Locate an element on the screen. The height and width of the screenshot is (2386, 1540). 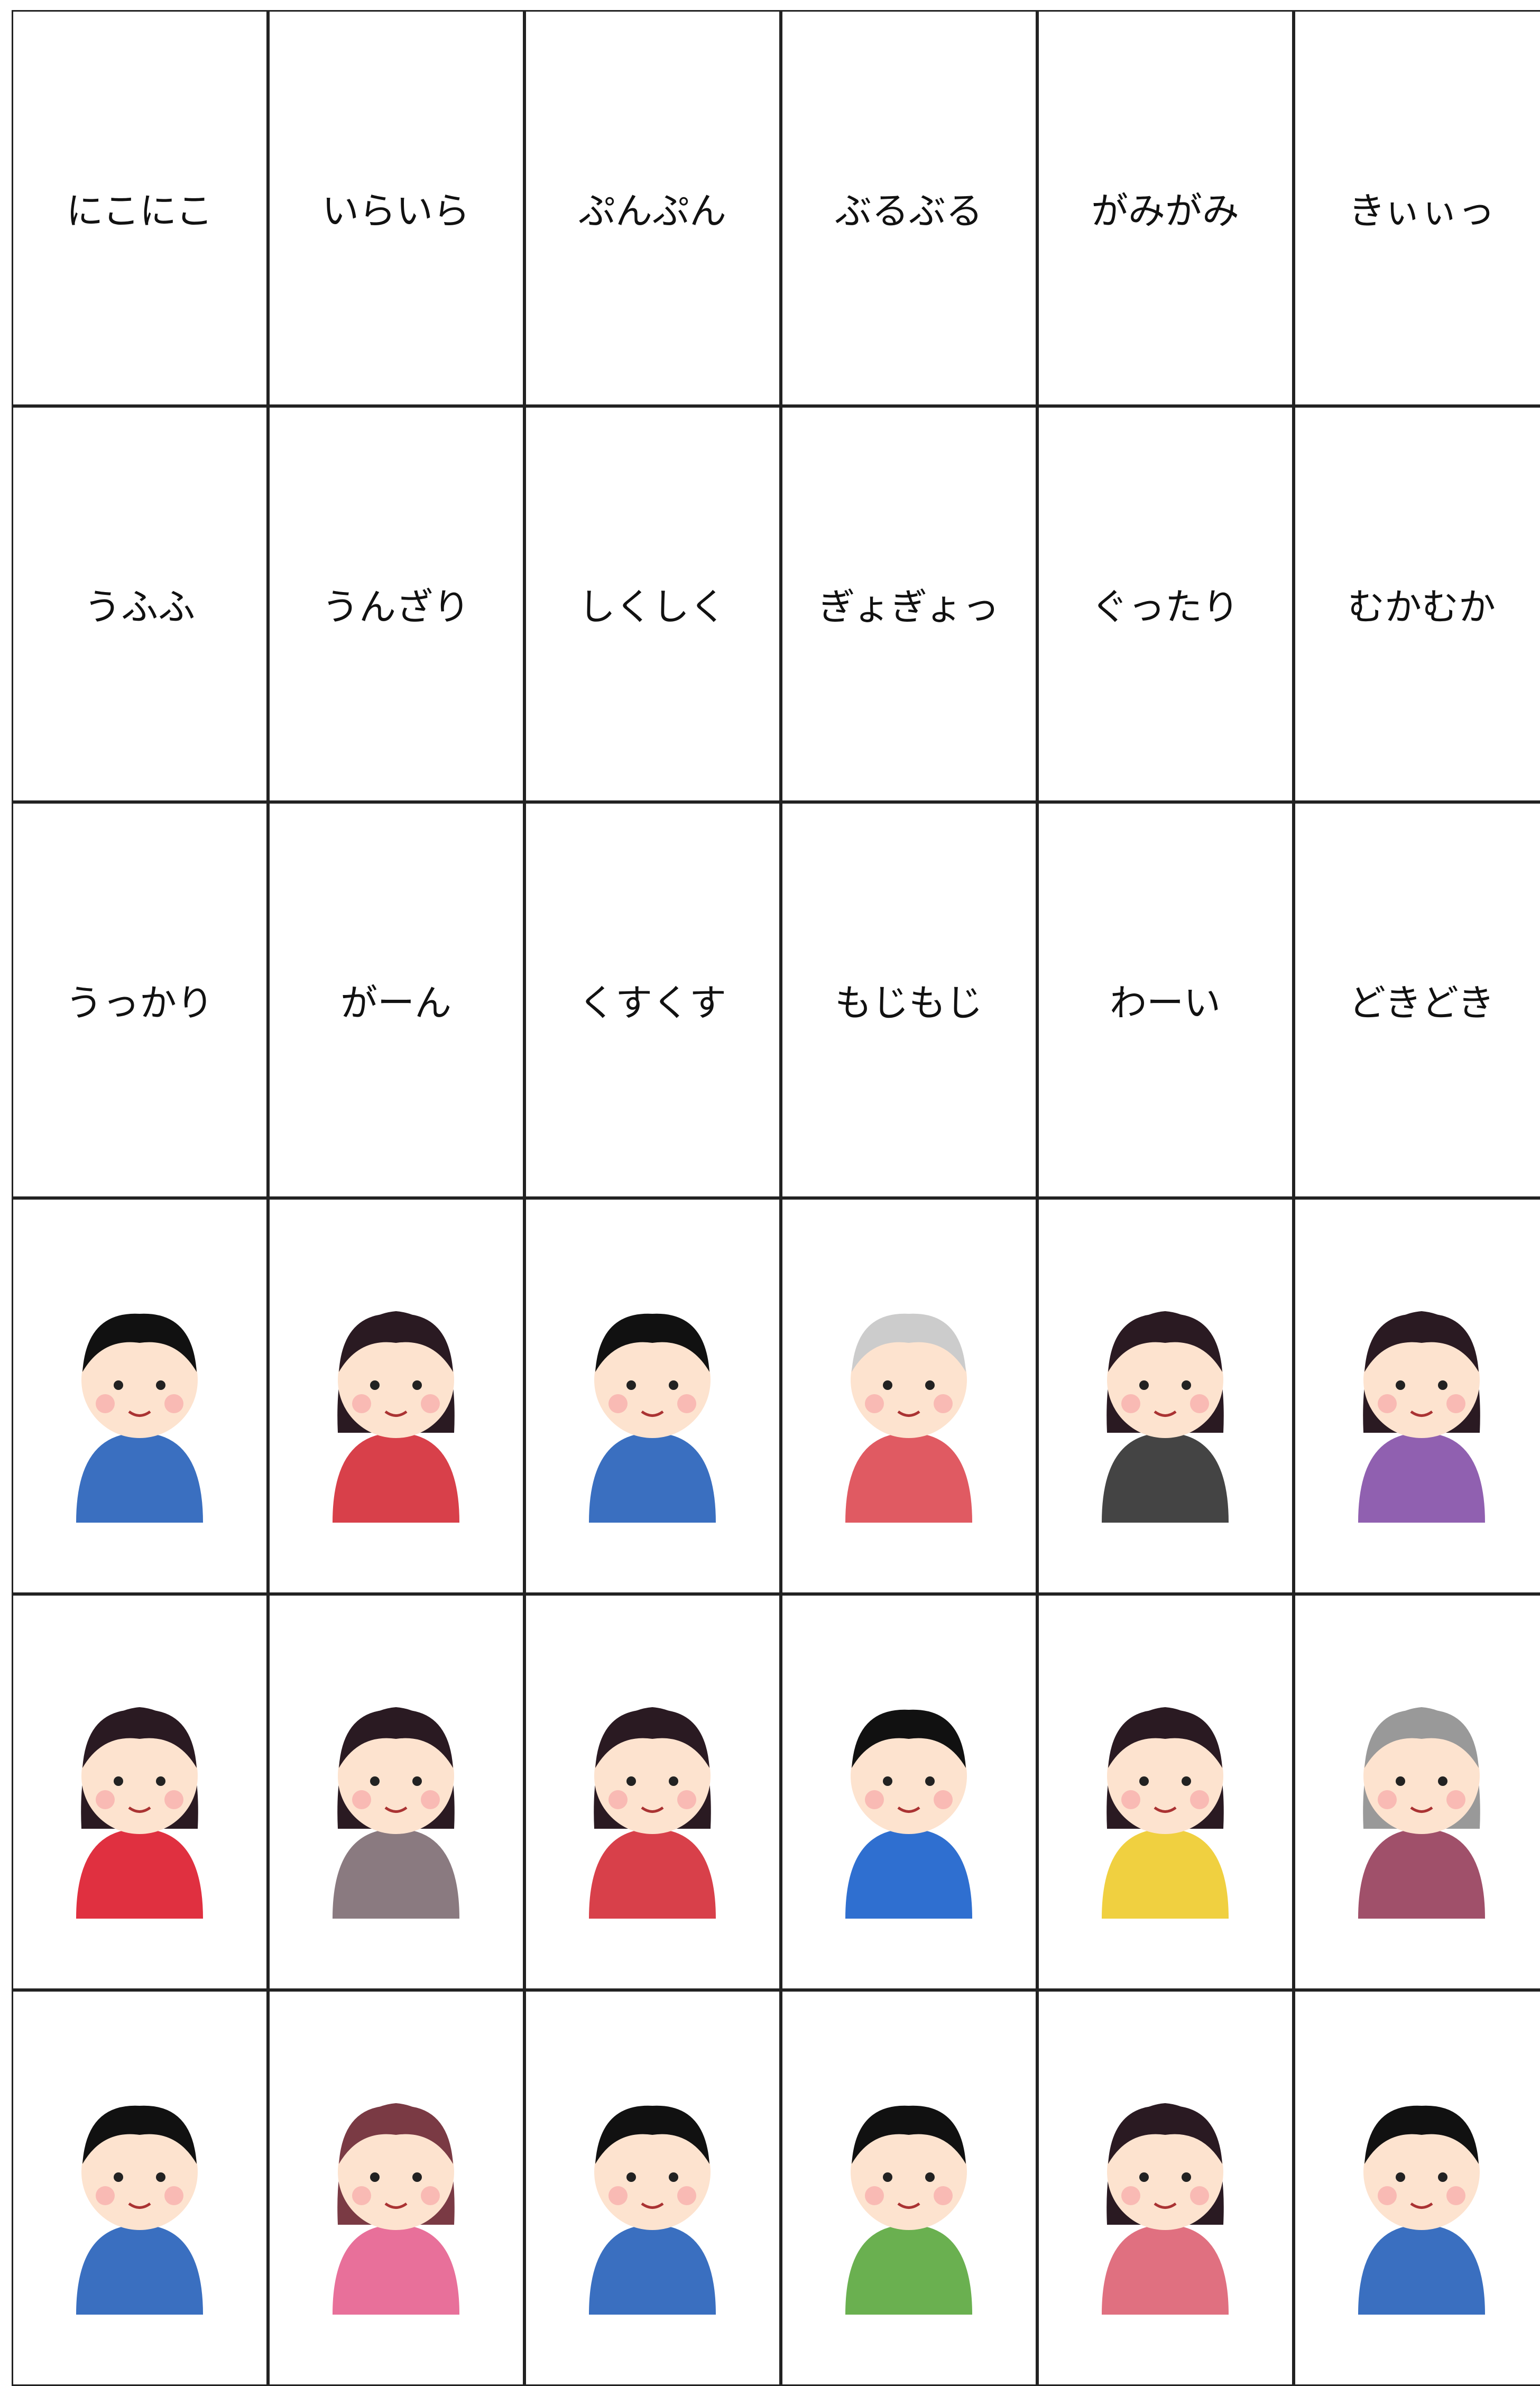
word: むかむか is located at coordinates (1422, 604).